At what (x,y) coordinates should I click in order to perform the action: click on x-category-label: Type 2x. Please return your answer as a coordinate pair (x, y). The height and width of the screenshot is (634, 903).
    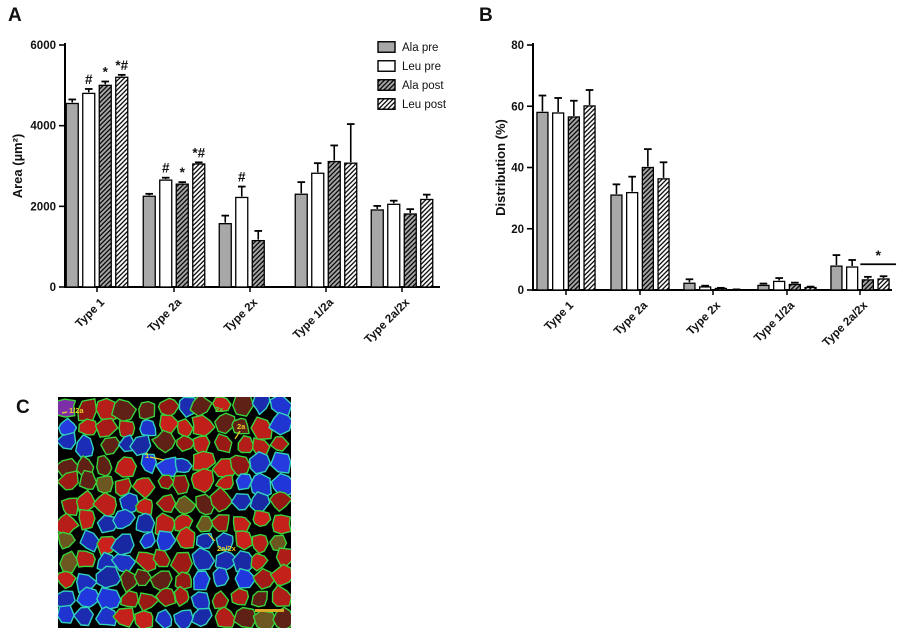
    Looking at the image, I should click on (241, 315).